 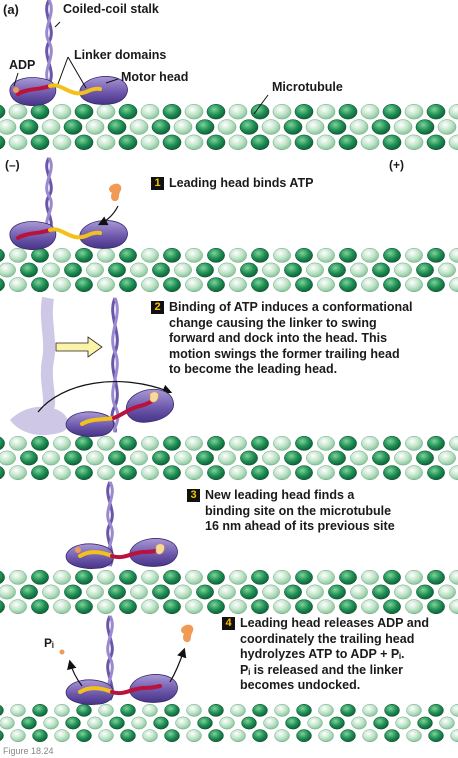 I want to click on adp-dot-a, so click(x=16, y=90).